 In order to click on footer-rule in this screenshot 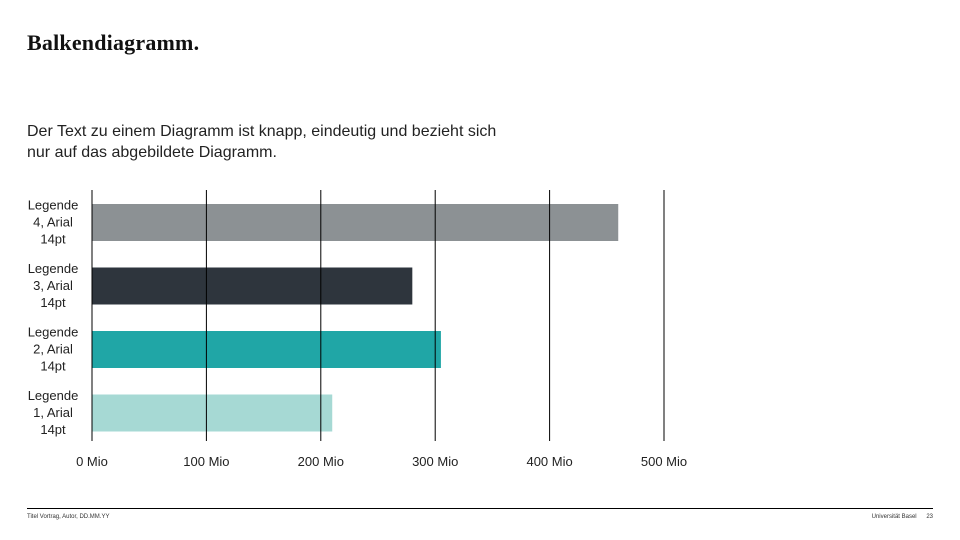, I will do `click(480, 508)`.